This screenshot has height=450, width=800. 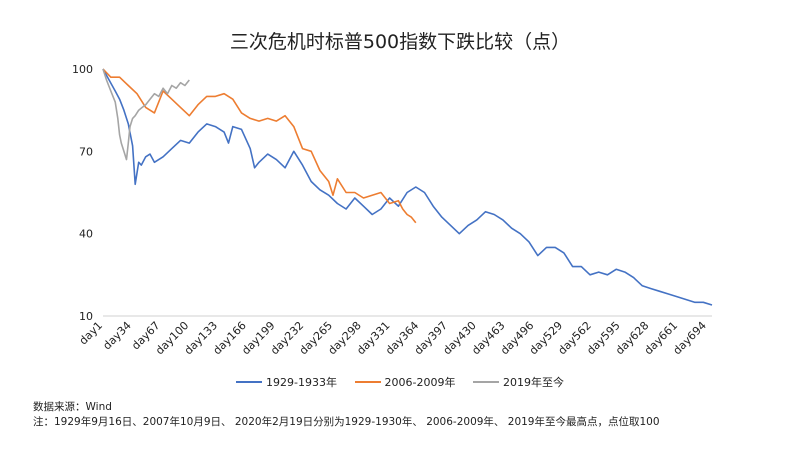 What do you see at coordinates (82, 193) in the screenshot?
I see `y-tick-labels: 10 40 70 100` at bounding box center [82, 193].